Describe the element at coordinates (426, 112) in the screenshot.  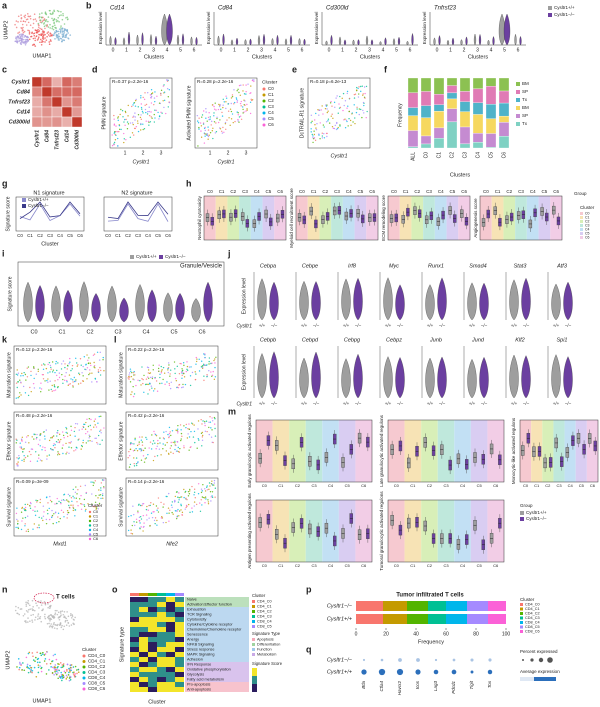
I see `stacked-segment` at that location.